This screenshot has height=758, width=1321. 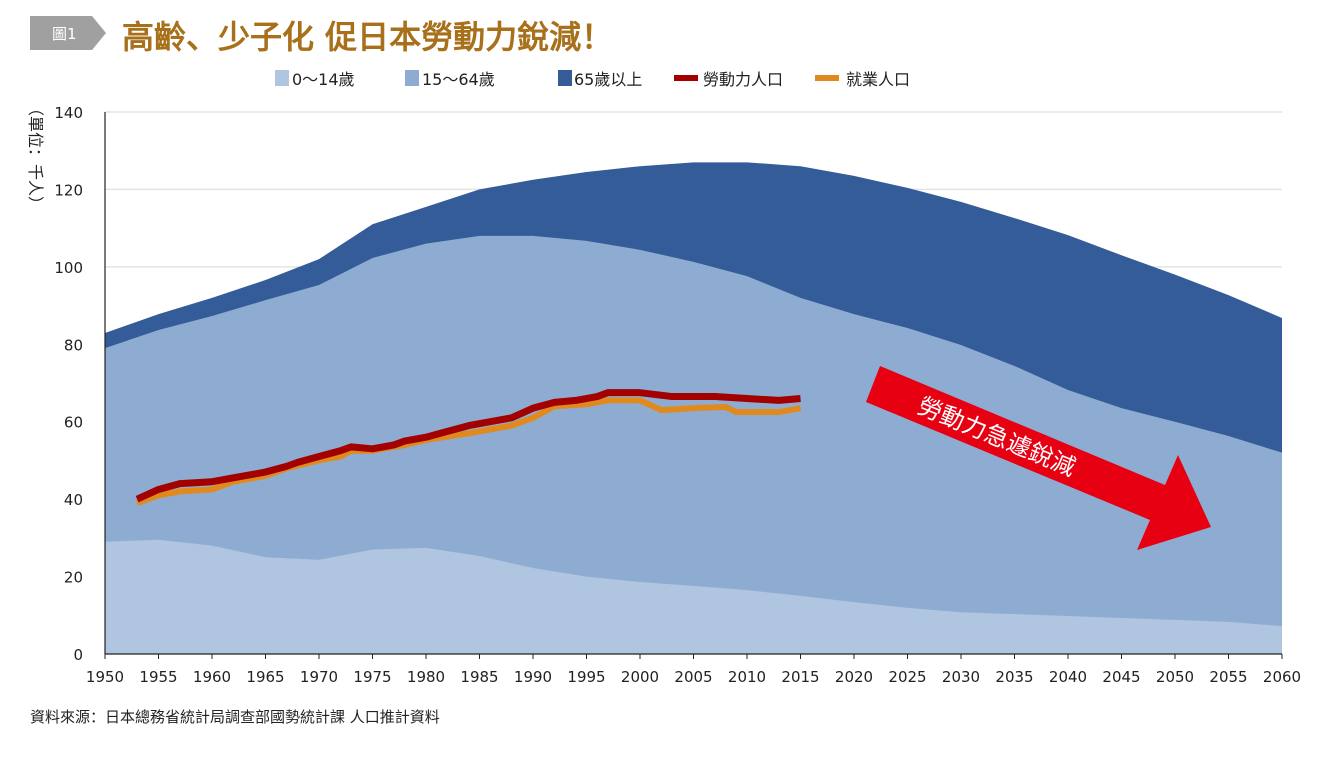 What do you see at coordinates (479, 677) in the screenshot?
I see `x-tick-label: 1985` at bounding box center [479, 677].